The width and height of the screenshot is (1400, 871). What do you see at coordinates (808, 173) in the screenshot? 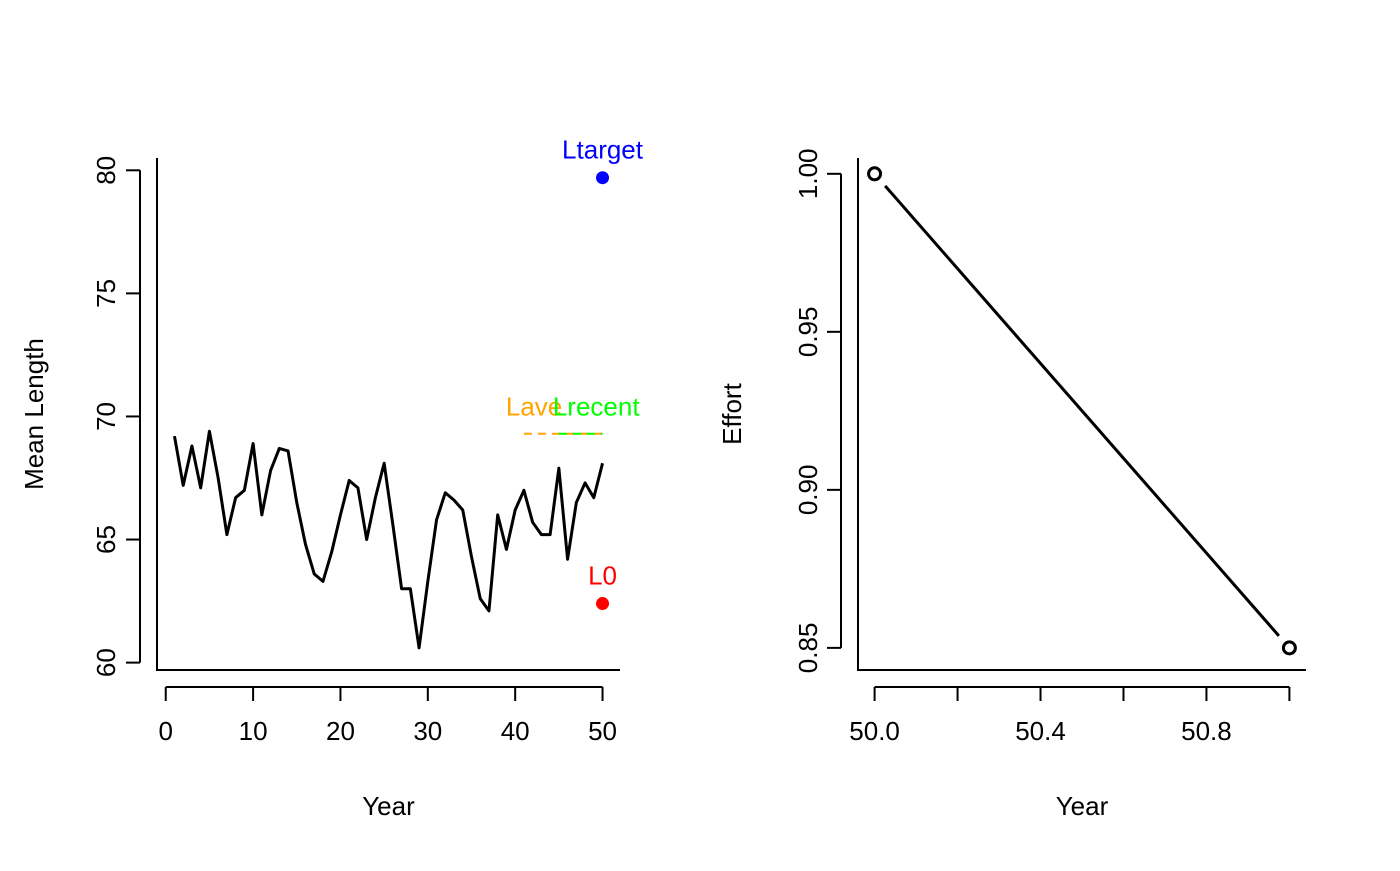
I see `y-tick-label: 1.00` at bounding box center [808, 173].